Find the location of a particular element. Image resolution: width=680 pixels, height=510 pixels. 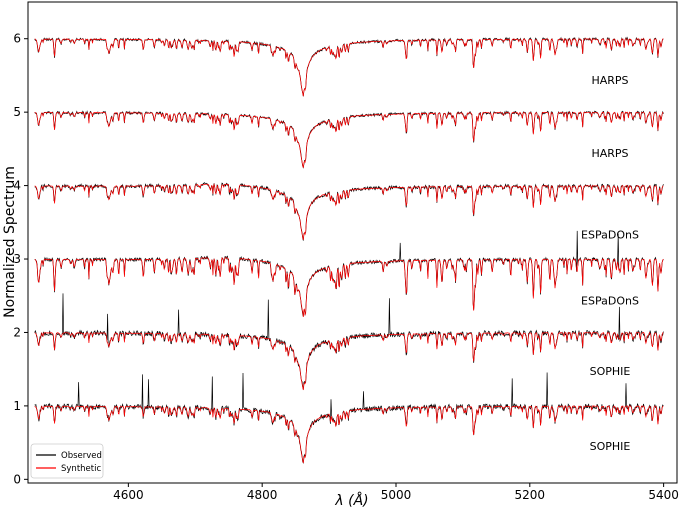

instrument-label-1: SOPHIE is located at coordinates (610, 371).